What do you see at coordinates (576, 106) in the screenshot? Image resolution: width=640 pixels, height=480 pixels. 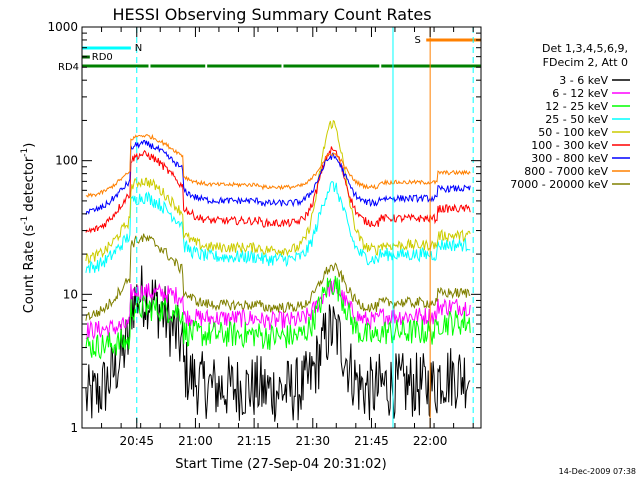 I see `legend-entry: 12 - 25 keV` at bounding box center [576, 106].